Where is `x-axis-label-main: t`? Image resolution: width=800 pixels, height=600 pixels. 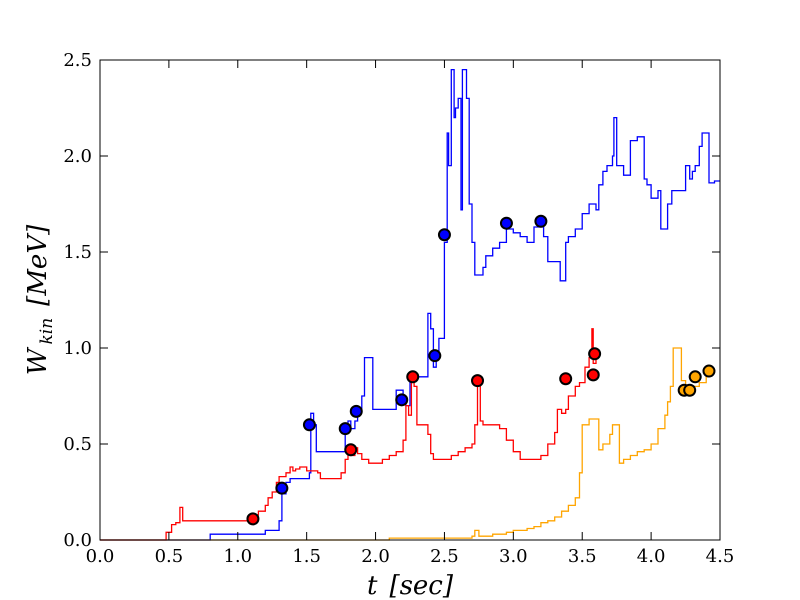
x-axis-label-main: t is located at coordinates (372, 585).